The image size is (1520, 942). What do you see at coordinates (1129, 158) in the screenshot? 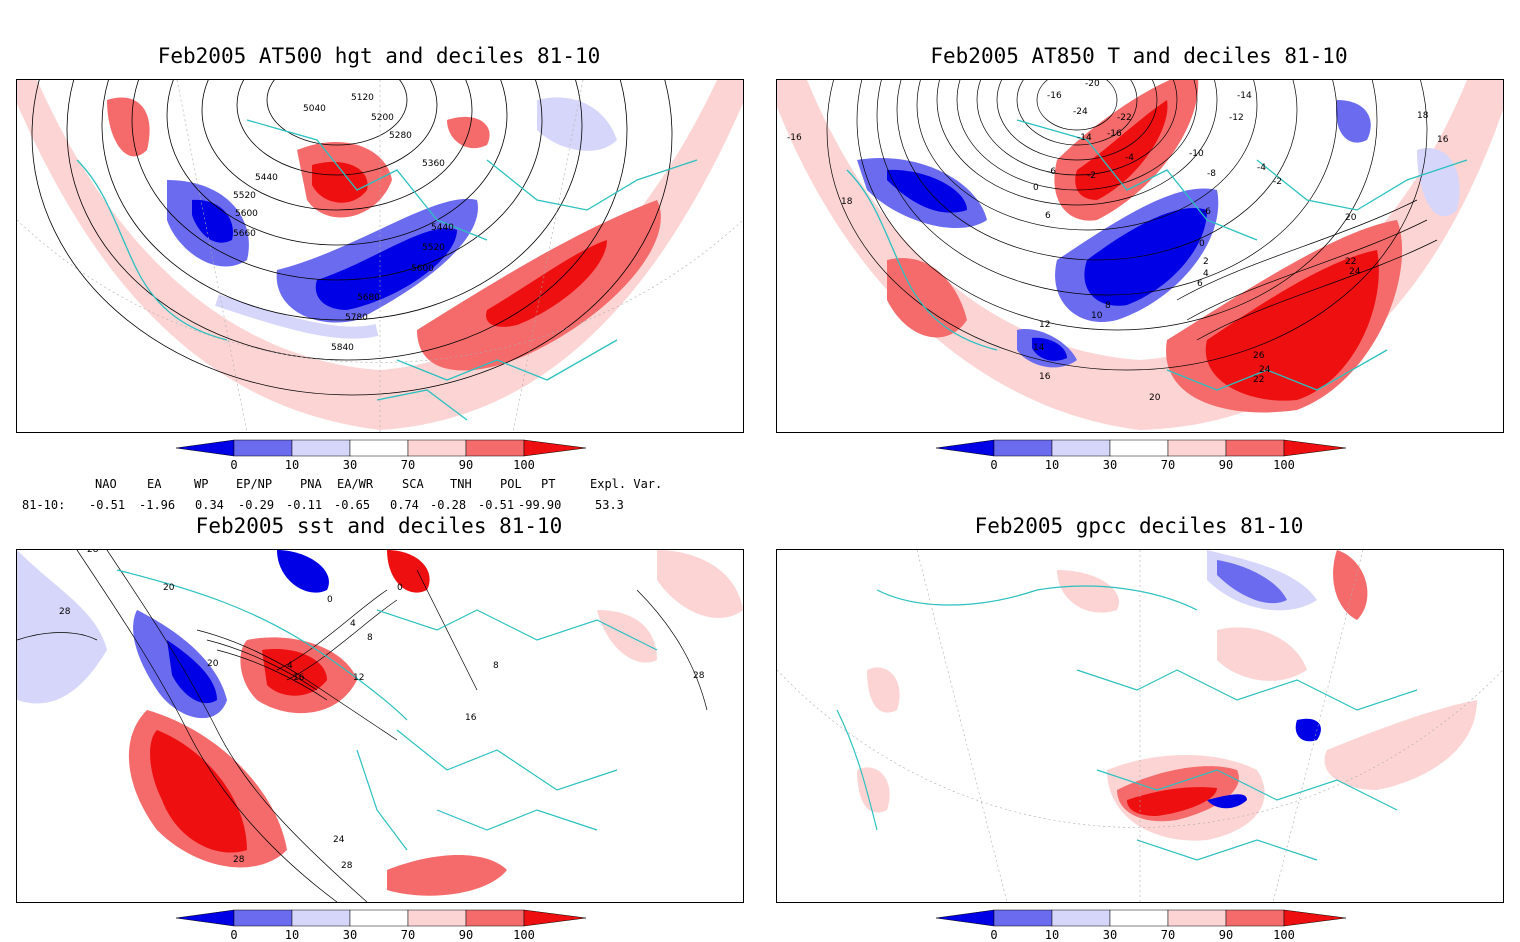
I see `contour-label: -4` at bounding box center [1129, 158].